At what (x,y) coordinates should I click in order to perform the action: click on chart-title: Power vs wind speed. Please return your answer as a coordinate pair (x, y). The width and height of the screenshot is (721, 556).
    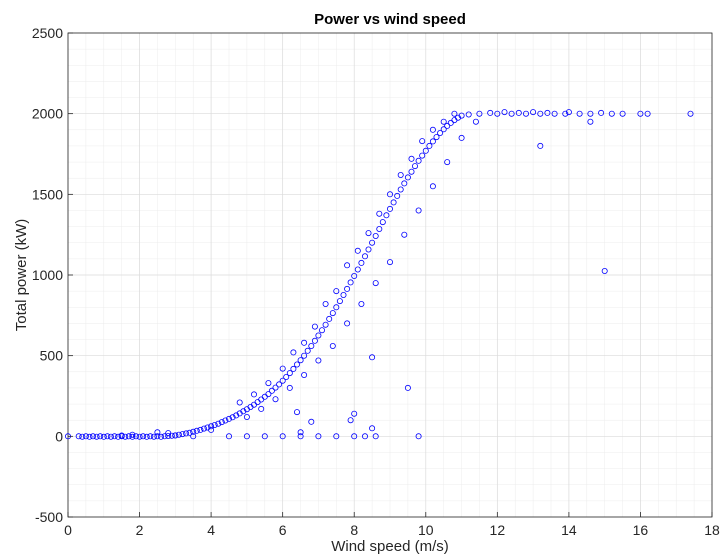
    Looking at the image, I should click on (390, 19).